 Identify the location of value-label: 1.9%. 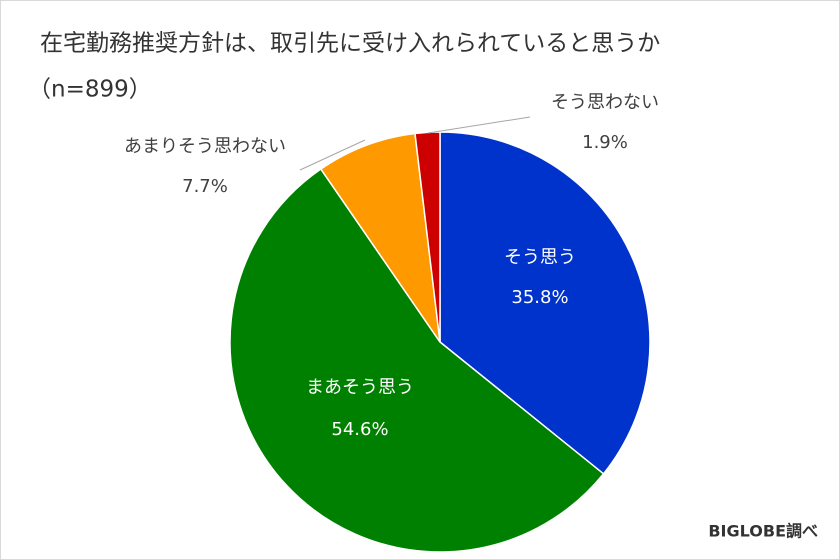
(605, 142).